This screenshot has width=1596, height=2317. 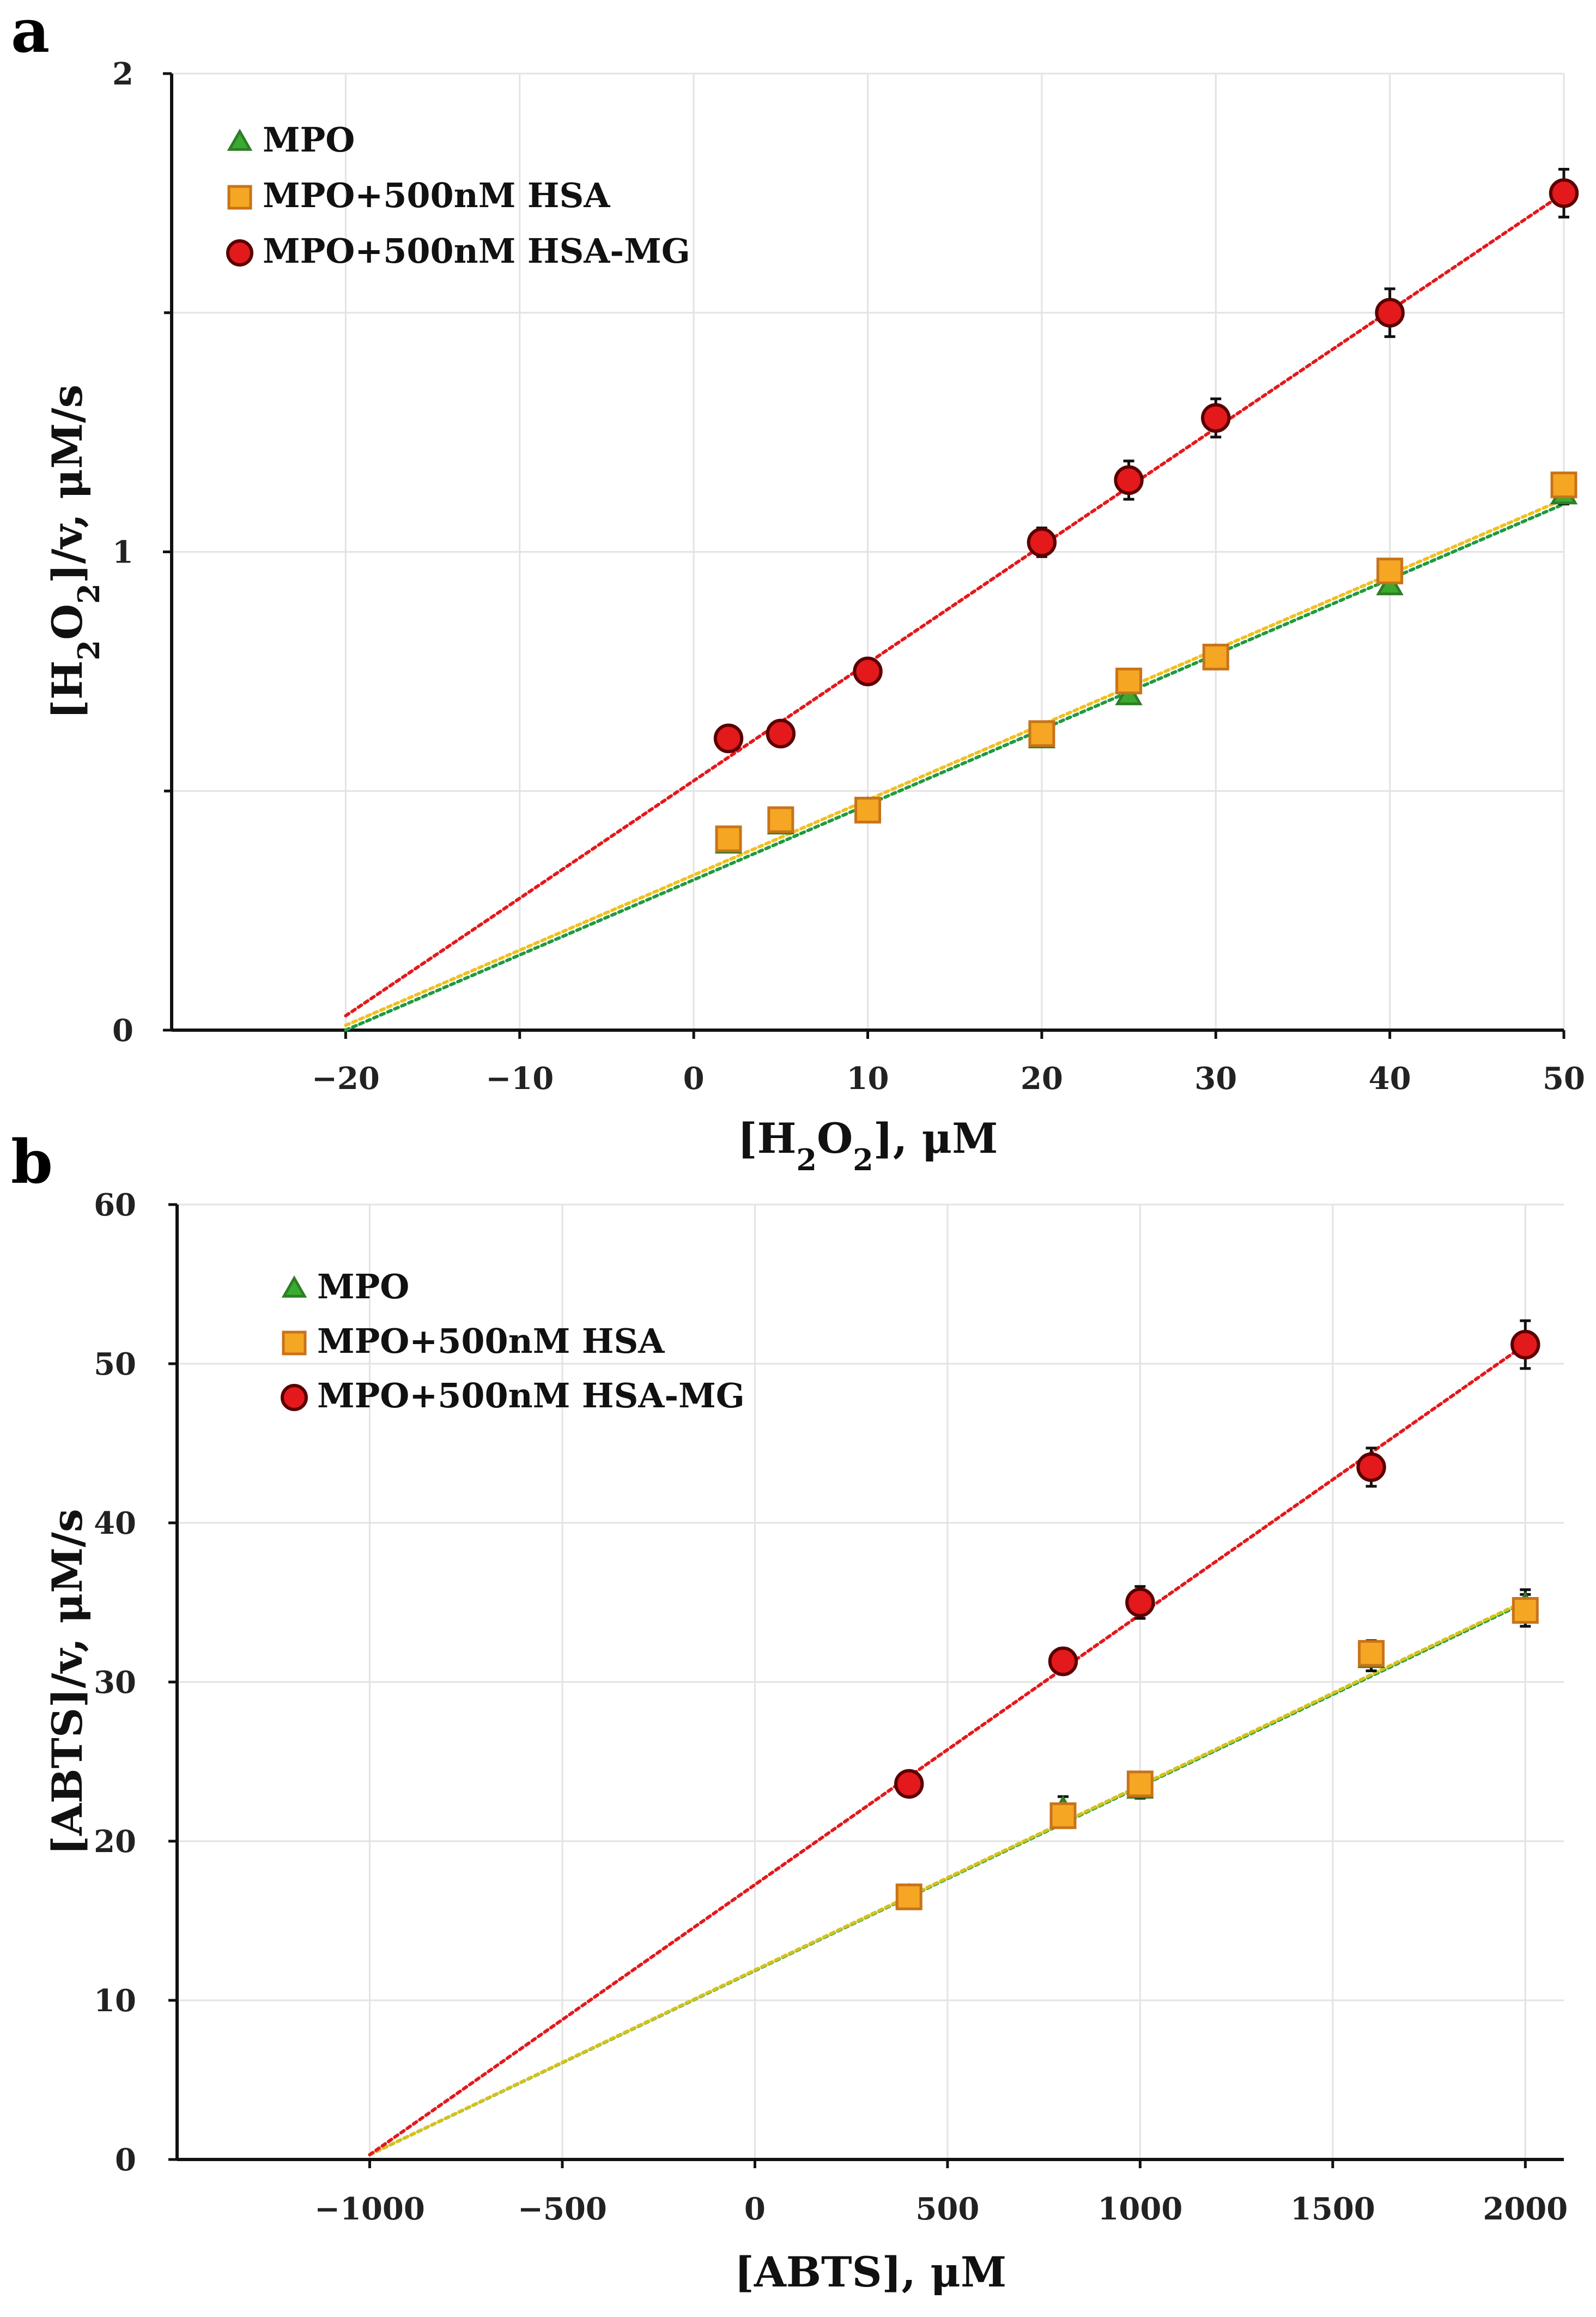 I want to click on x-tick-label: 50, so click(x=1564, y=1079).